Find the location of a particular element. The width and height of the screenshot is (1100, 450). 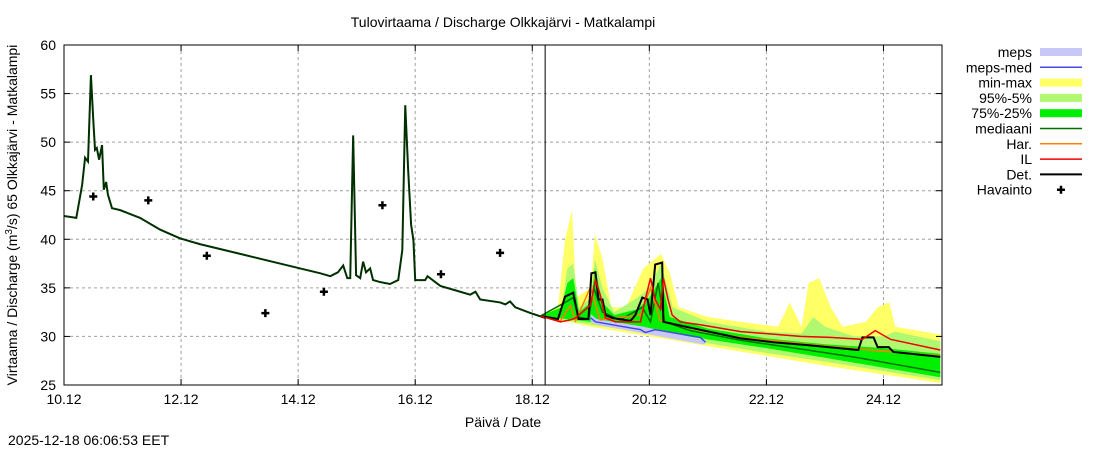

x-tick-label: 24.12 is located at coordinates (883, 399).